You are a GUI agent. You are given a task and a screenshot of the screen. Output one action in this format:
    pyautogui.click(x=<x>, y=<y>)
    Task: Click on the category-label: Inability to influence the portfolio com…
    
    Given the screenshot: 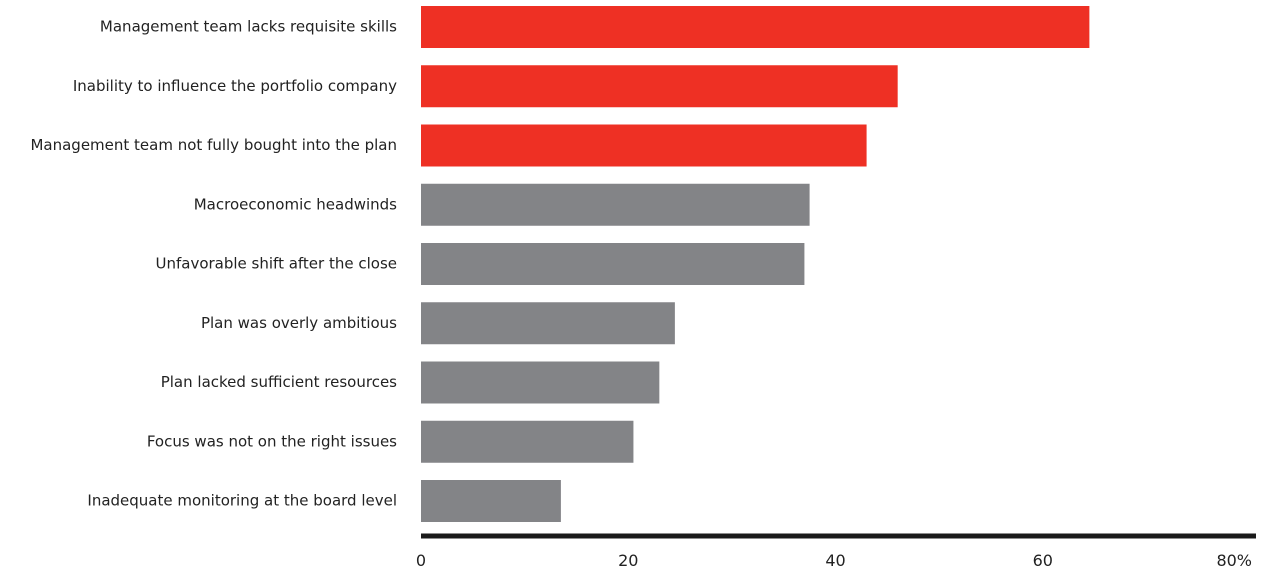 What is the action you would take?
    pyautogui.click(x=235, y=86)
    